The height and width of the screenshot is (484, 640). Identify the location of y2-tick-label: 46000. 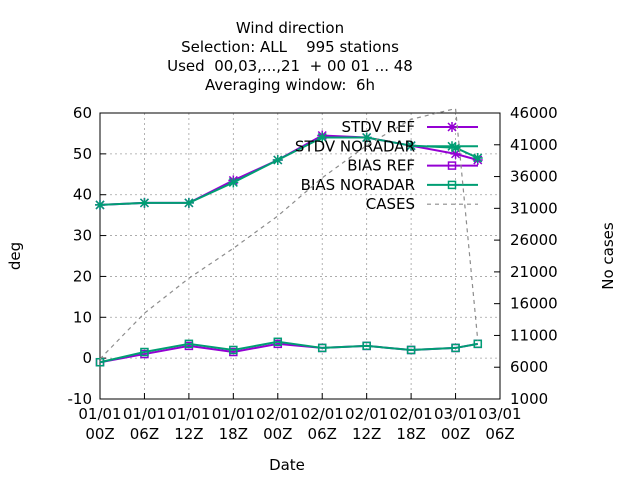
(534, 113).